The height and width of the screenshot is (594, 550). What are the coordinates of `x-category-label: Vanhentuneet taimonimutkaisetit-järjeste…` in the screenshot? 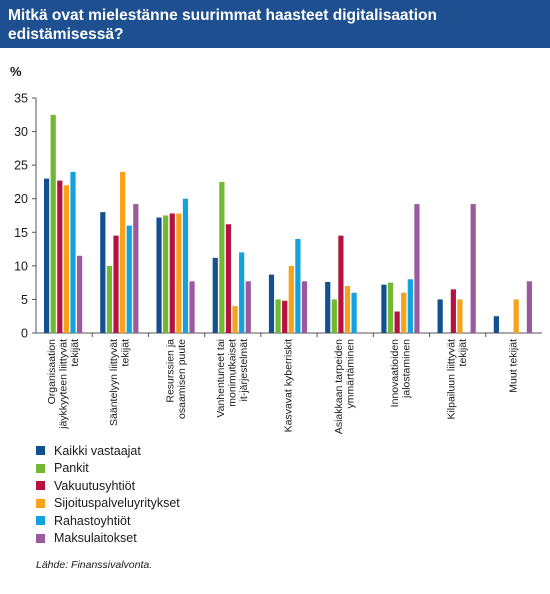 It's located at (232, 378).